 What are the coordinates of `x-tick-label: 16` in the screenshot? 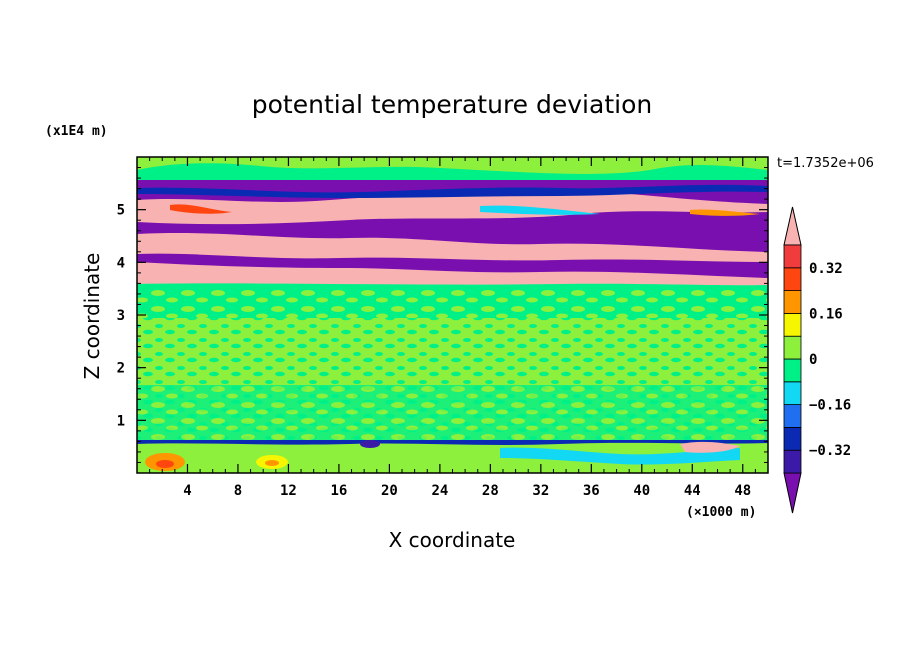 It's located at (338, 491).